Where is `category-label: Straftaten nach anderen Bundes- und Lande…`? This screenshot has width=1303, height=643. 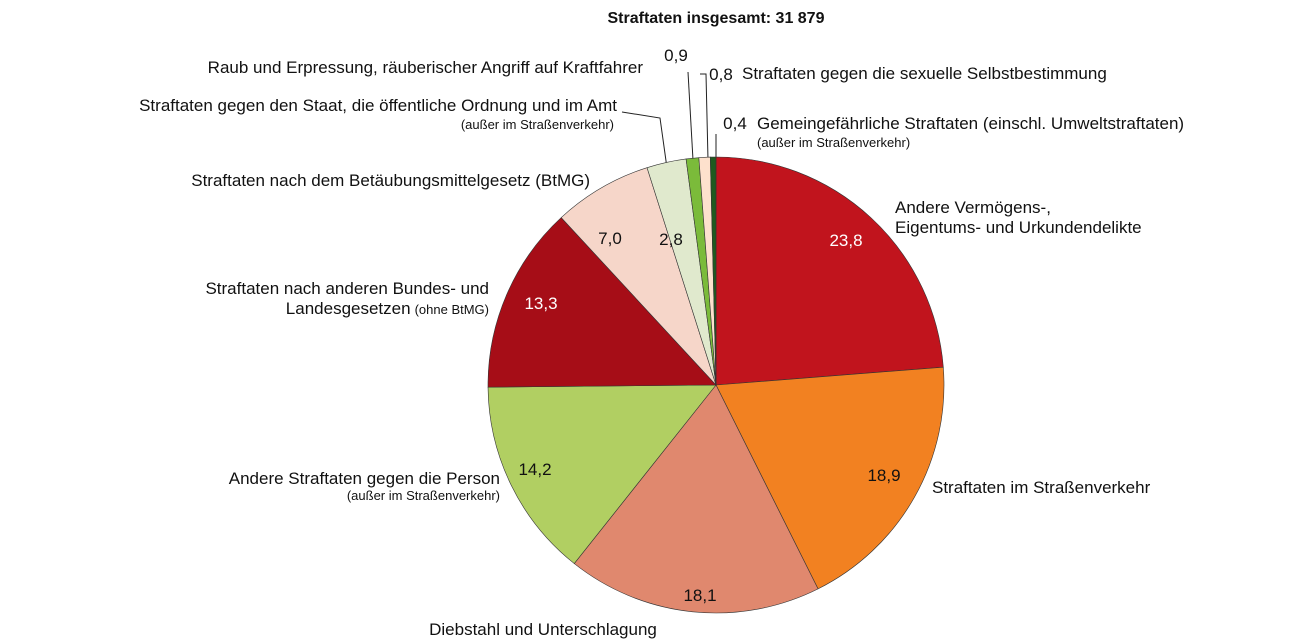
category-label: Straftaten nach anderen Bundes- und Lande… is located at coordinates (347, 298).